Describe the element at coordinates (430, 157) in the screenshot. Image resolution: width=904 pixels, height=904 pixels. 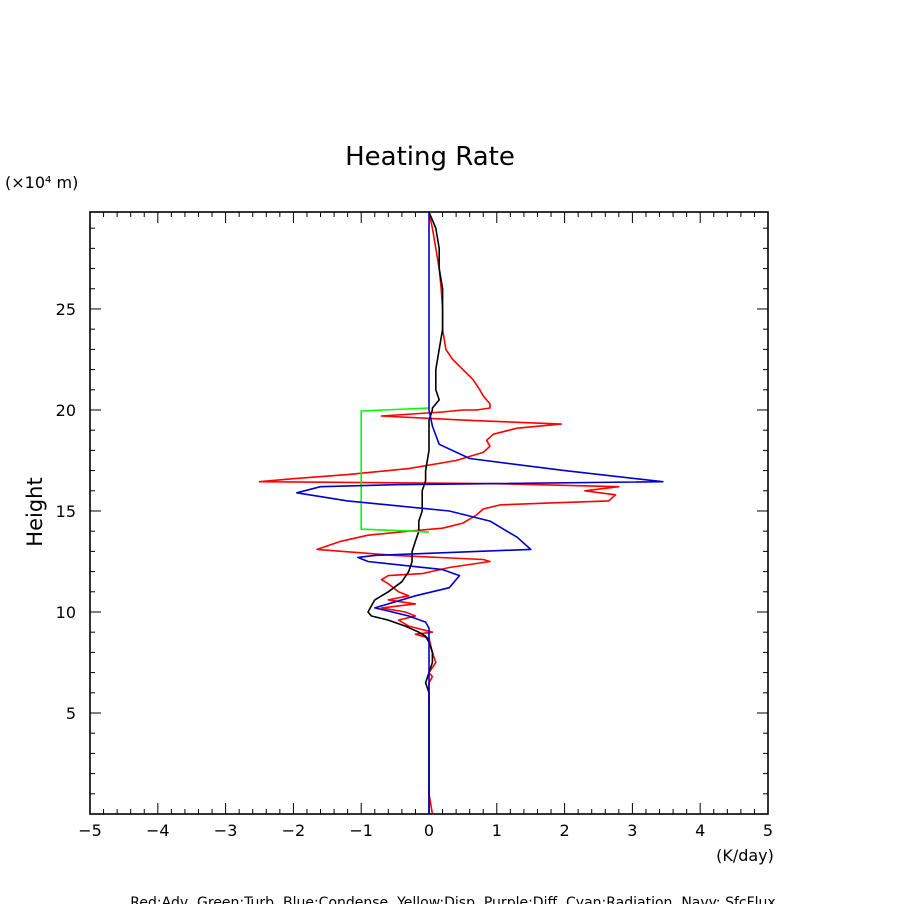
I see `chart-title: Heating Rate` at that location.